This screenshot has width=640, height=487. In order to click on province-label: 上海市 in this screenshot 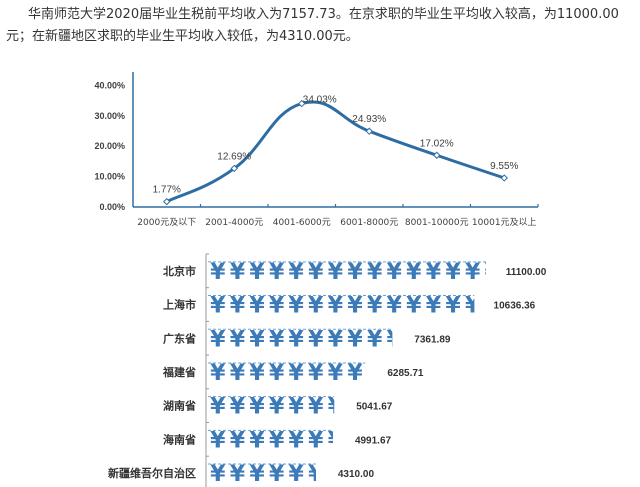, I will do `click(179, 305)`.